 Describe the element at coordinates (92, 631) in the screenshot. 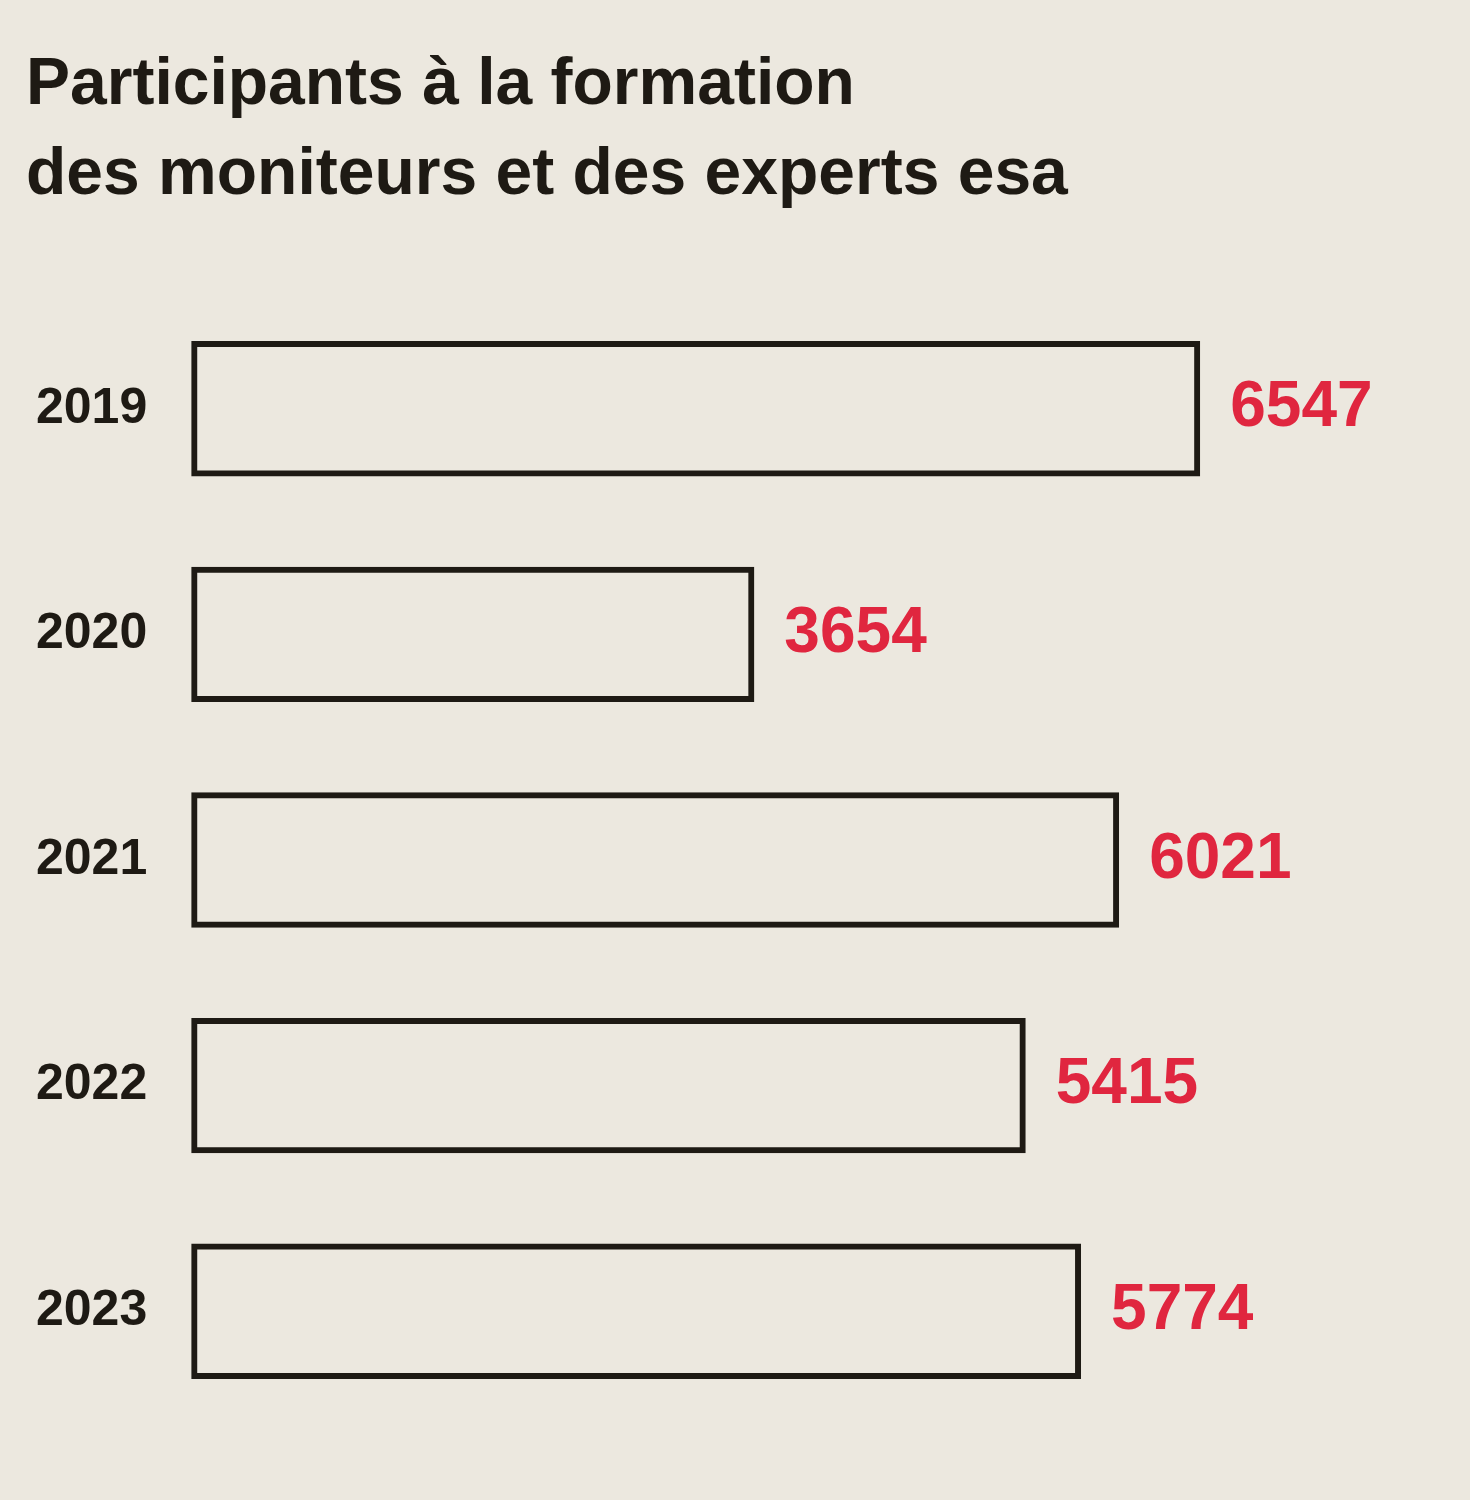

I see `y-tick-label: 2020` at that location.